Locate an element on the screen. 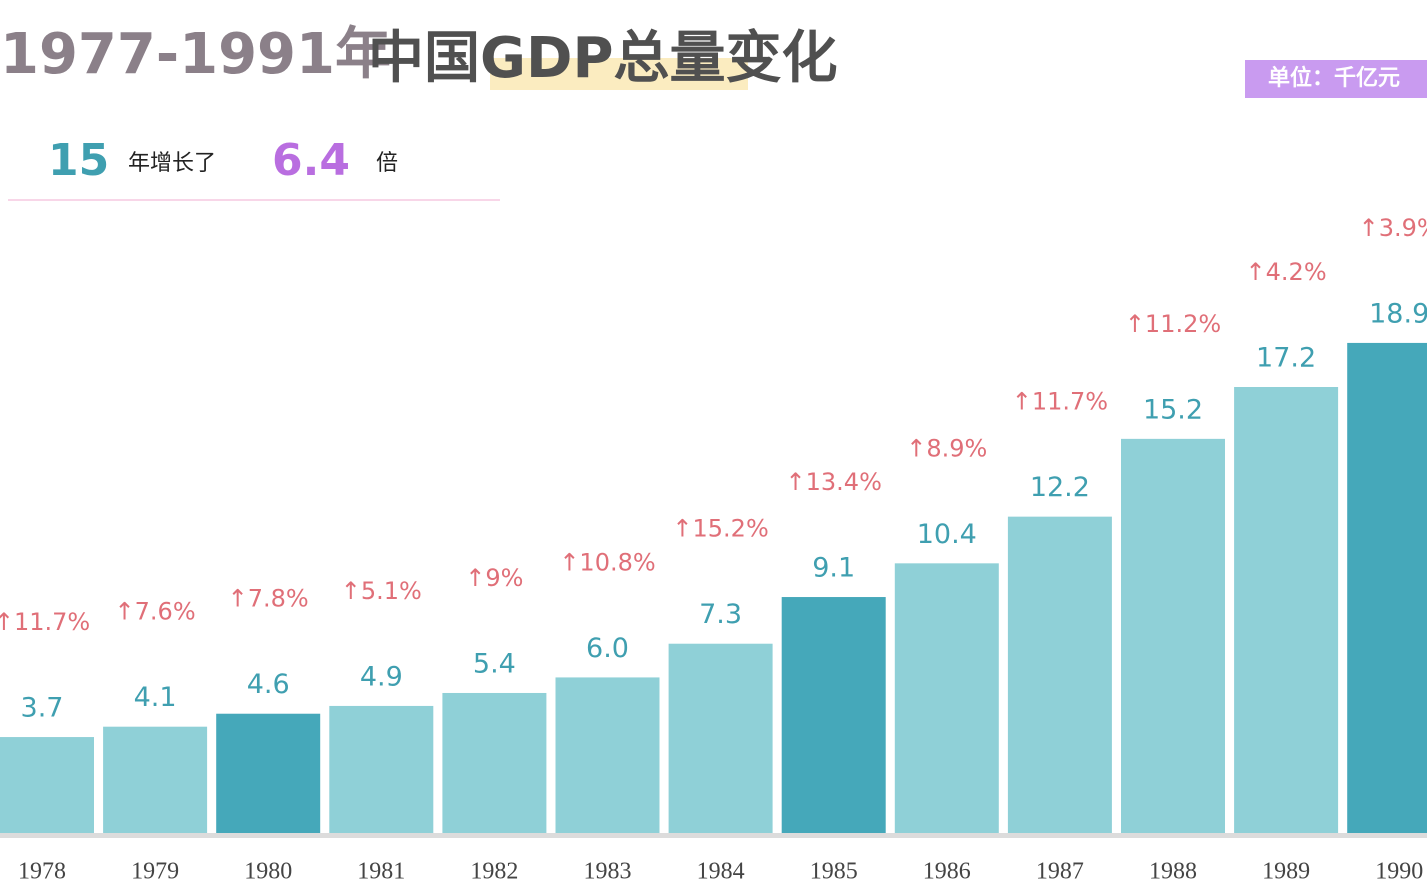  growth-label: ↑7.8% is located at coordinates (268, 599).